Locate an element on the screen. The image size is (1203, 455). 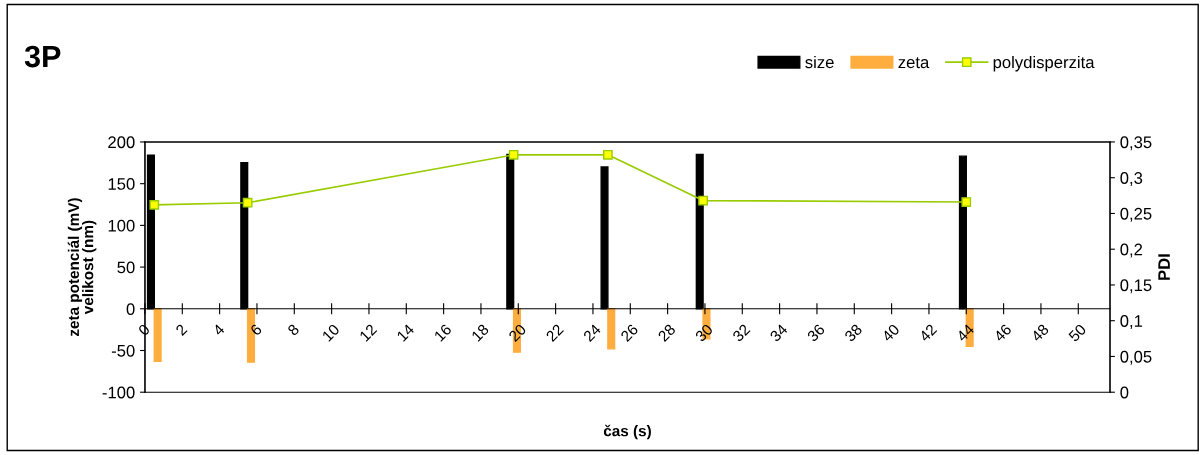
x-tick-label: 6 is located at coordinates (256, 330).